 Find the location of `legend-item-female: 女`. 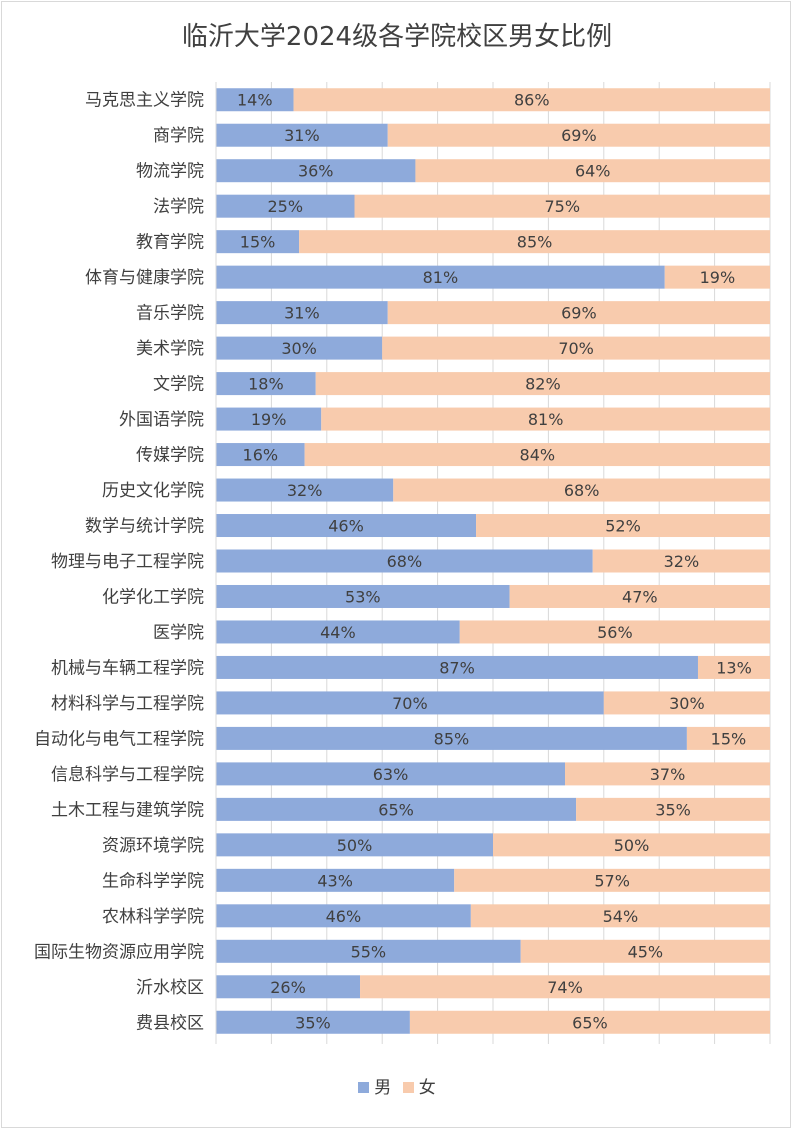

legend-item-female: 女 is located at coordinates (419, 1085).